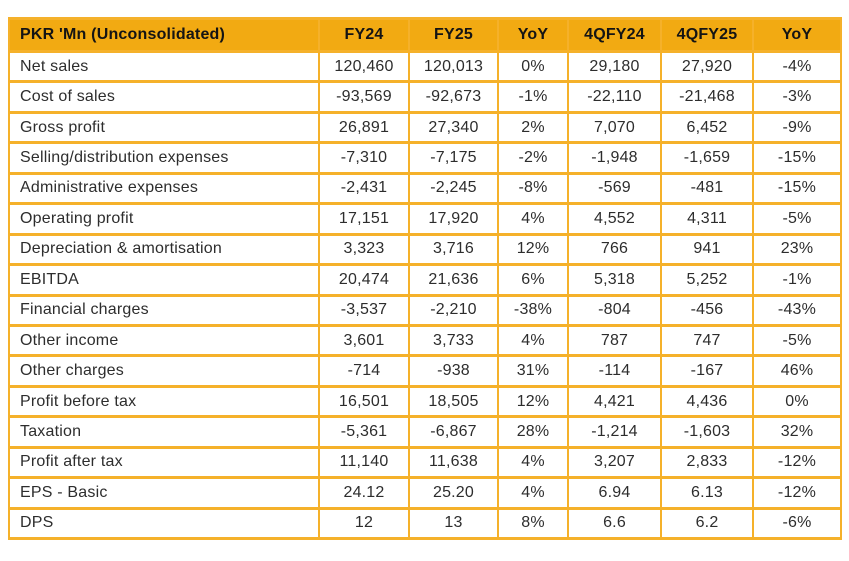  I want to click on data-cell: -1,659, so click(707, 158).